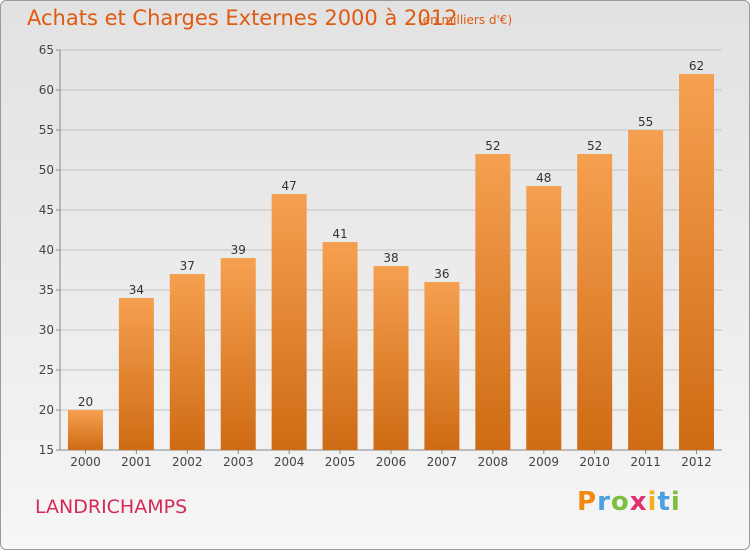 The height and width of the screenshot is (550, 750). What do you see at coordinates (46, 450) in the screenshot?
I see `y-tick-label: 15` at bounding box center [46, 450].